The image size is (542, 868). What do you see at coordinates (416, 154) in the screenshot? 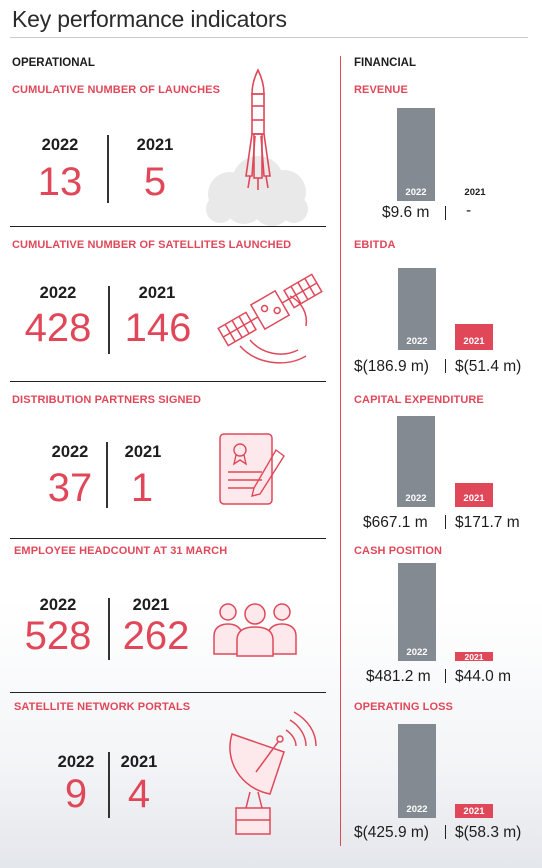
I see `bar-revenue-2022: 2022` at bounding box center [416, 154].